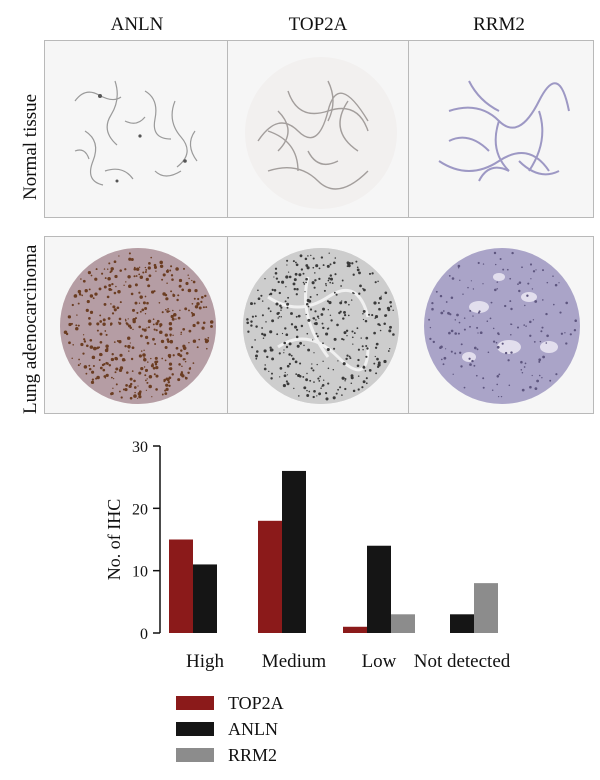  What do you see at coordinates (462, 623) in the screenshot?
I see `bar-anln-not-detected` at bounding box center [462, 623].